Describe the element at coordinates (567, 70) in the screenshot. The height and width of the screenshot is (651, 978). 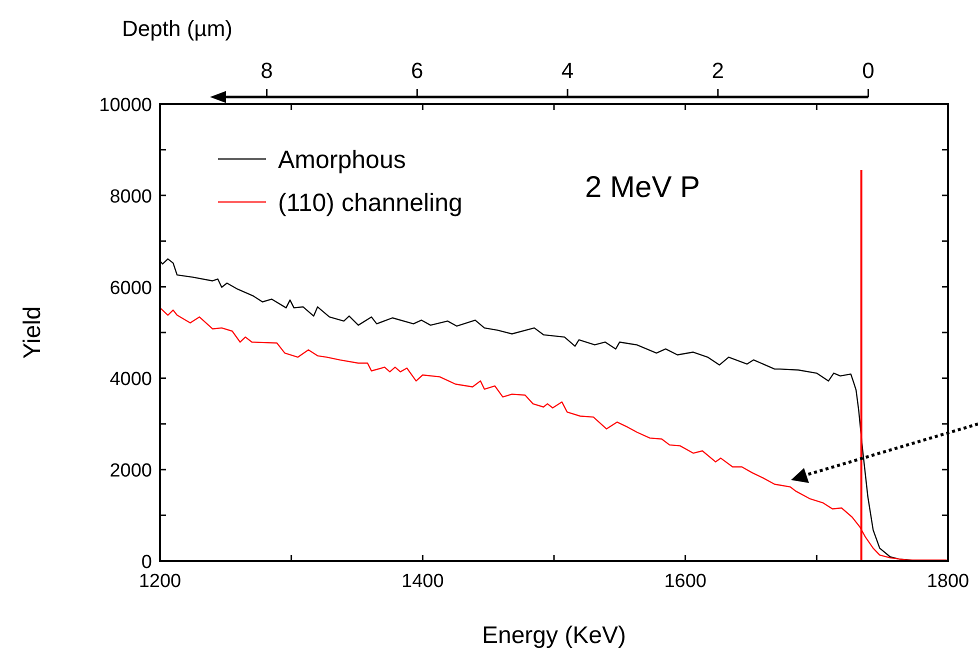
I see `x2-tick-label: 4` at that location.